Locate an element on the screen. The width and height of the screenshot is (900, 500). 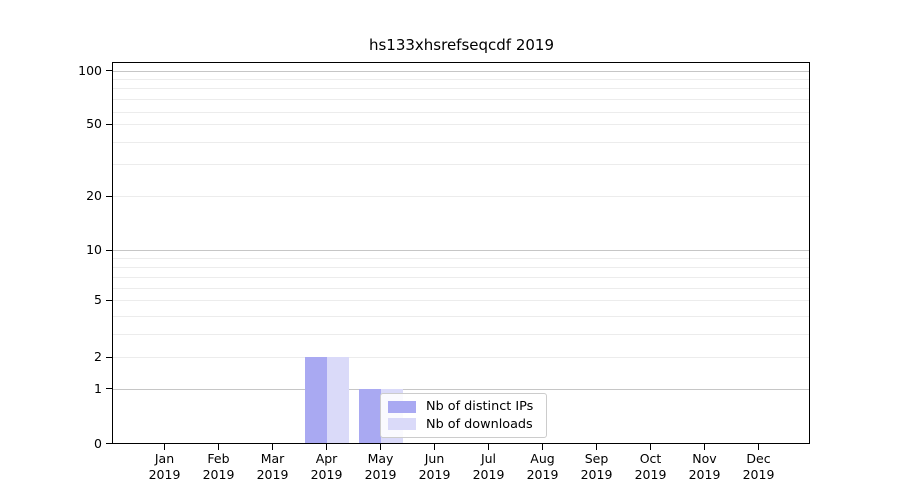
legend-entry-distinct-ips: Nb of distinct IPs is located at coordinates (464, 407).